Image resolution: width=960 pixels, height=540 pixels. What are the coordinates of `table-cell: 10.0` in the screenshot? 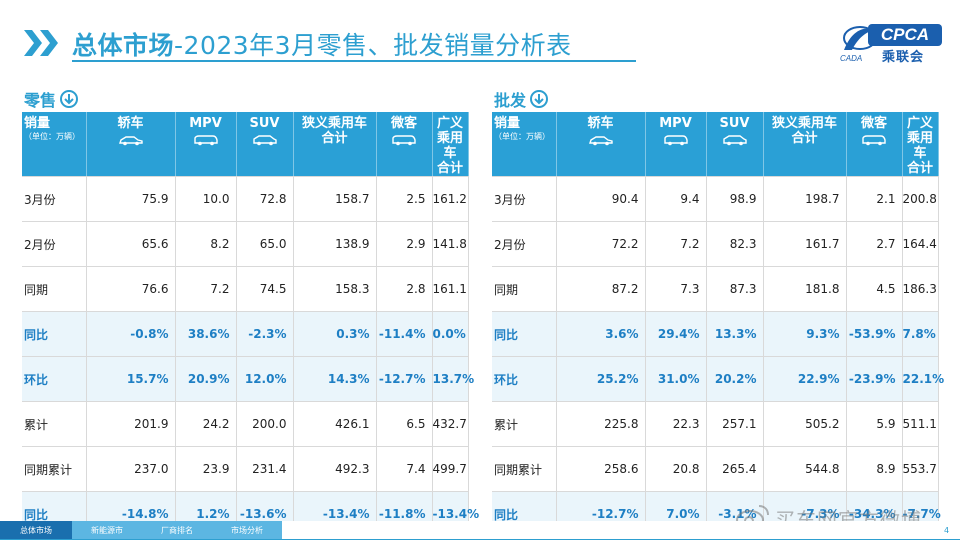 It's located at (206, 199).